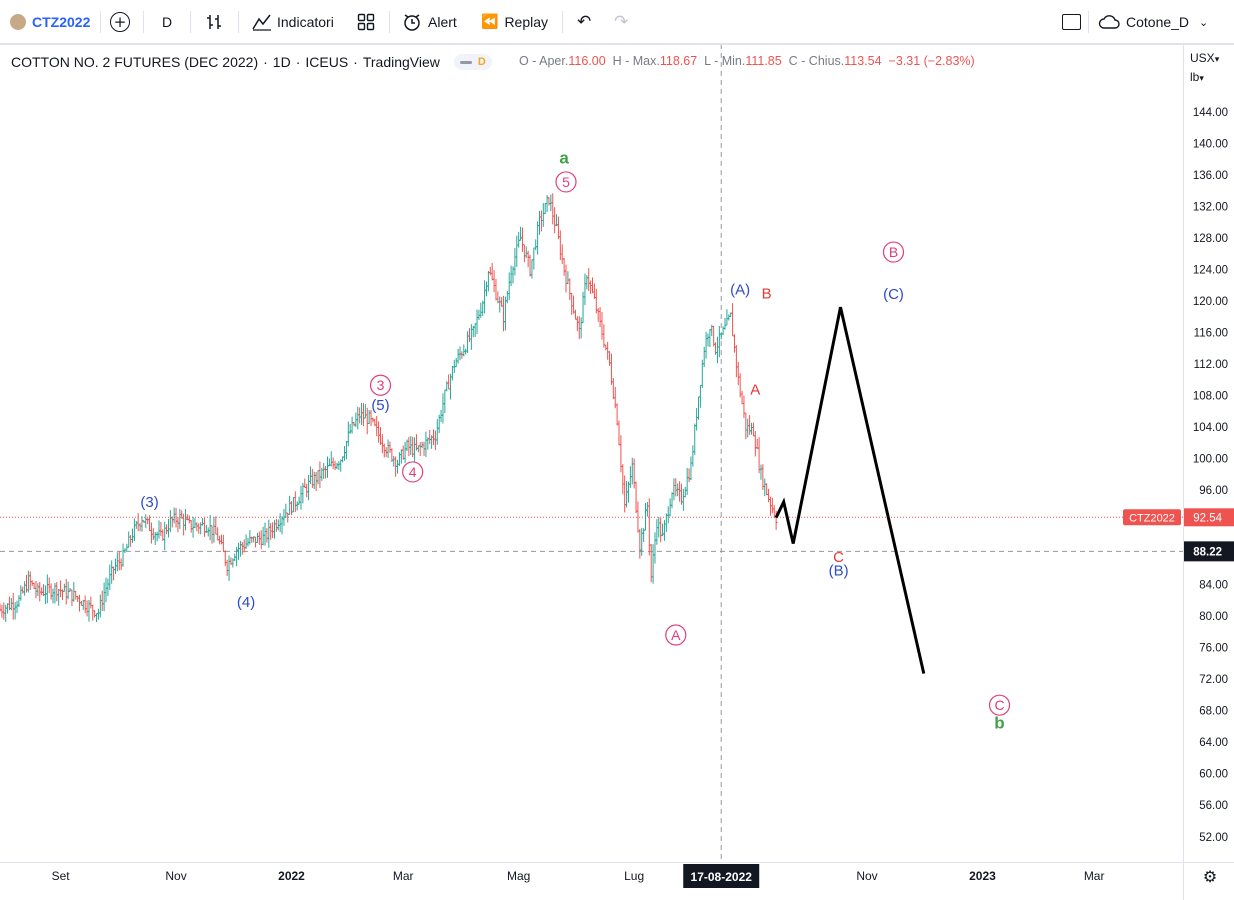 The width and height of the screenshot is (1234, 900). What do you see at coordinates (1204, 58) in the screenshot?
I see `currency-unit-button: USX▾` at bounding box center [1204, 58].